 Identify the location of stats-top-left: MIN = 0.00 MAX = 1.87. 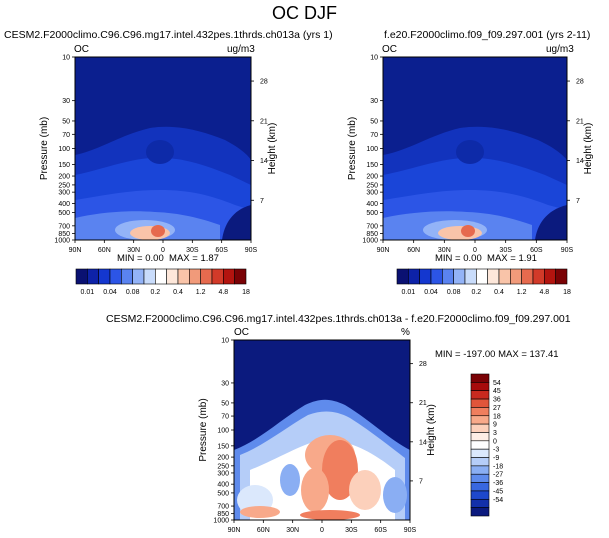
(168, 258).